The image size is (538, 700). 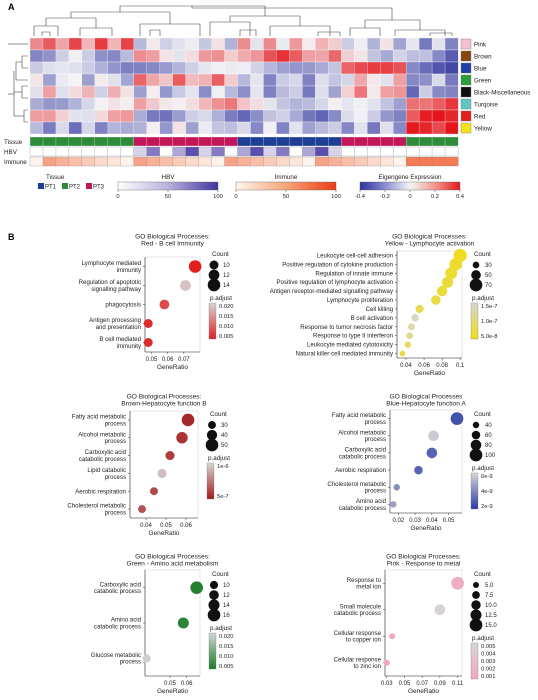 What do you see at coordinates (350, 345) in the screenshot?
I see `category-label: Leukocyte mediated cytotoxicity` at bounding box center [350, 345].